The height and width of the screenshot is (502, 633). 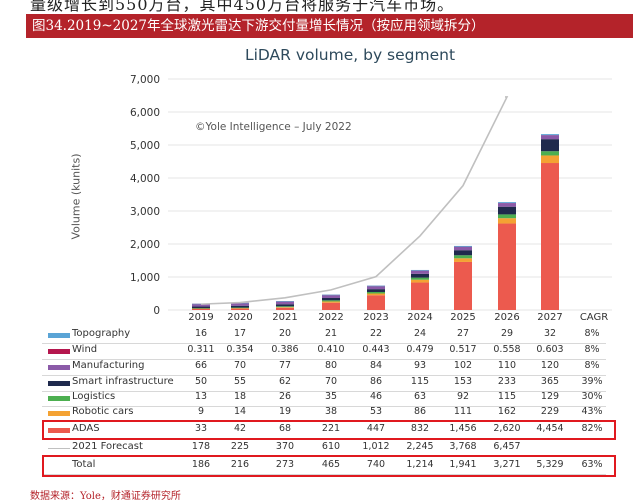 I want to click on x-tick-label: 2026, so click(x=507, y=317).